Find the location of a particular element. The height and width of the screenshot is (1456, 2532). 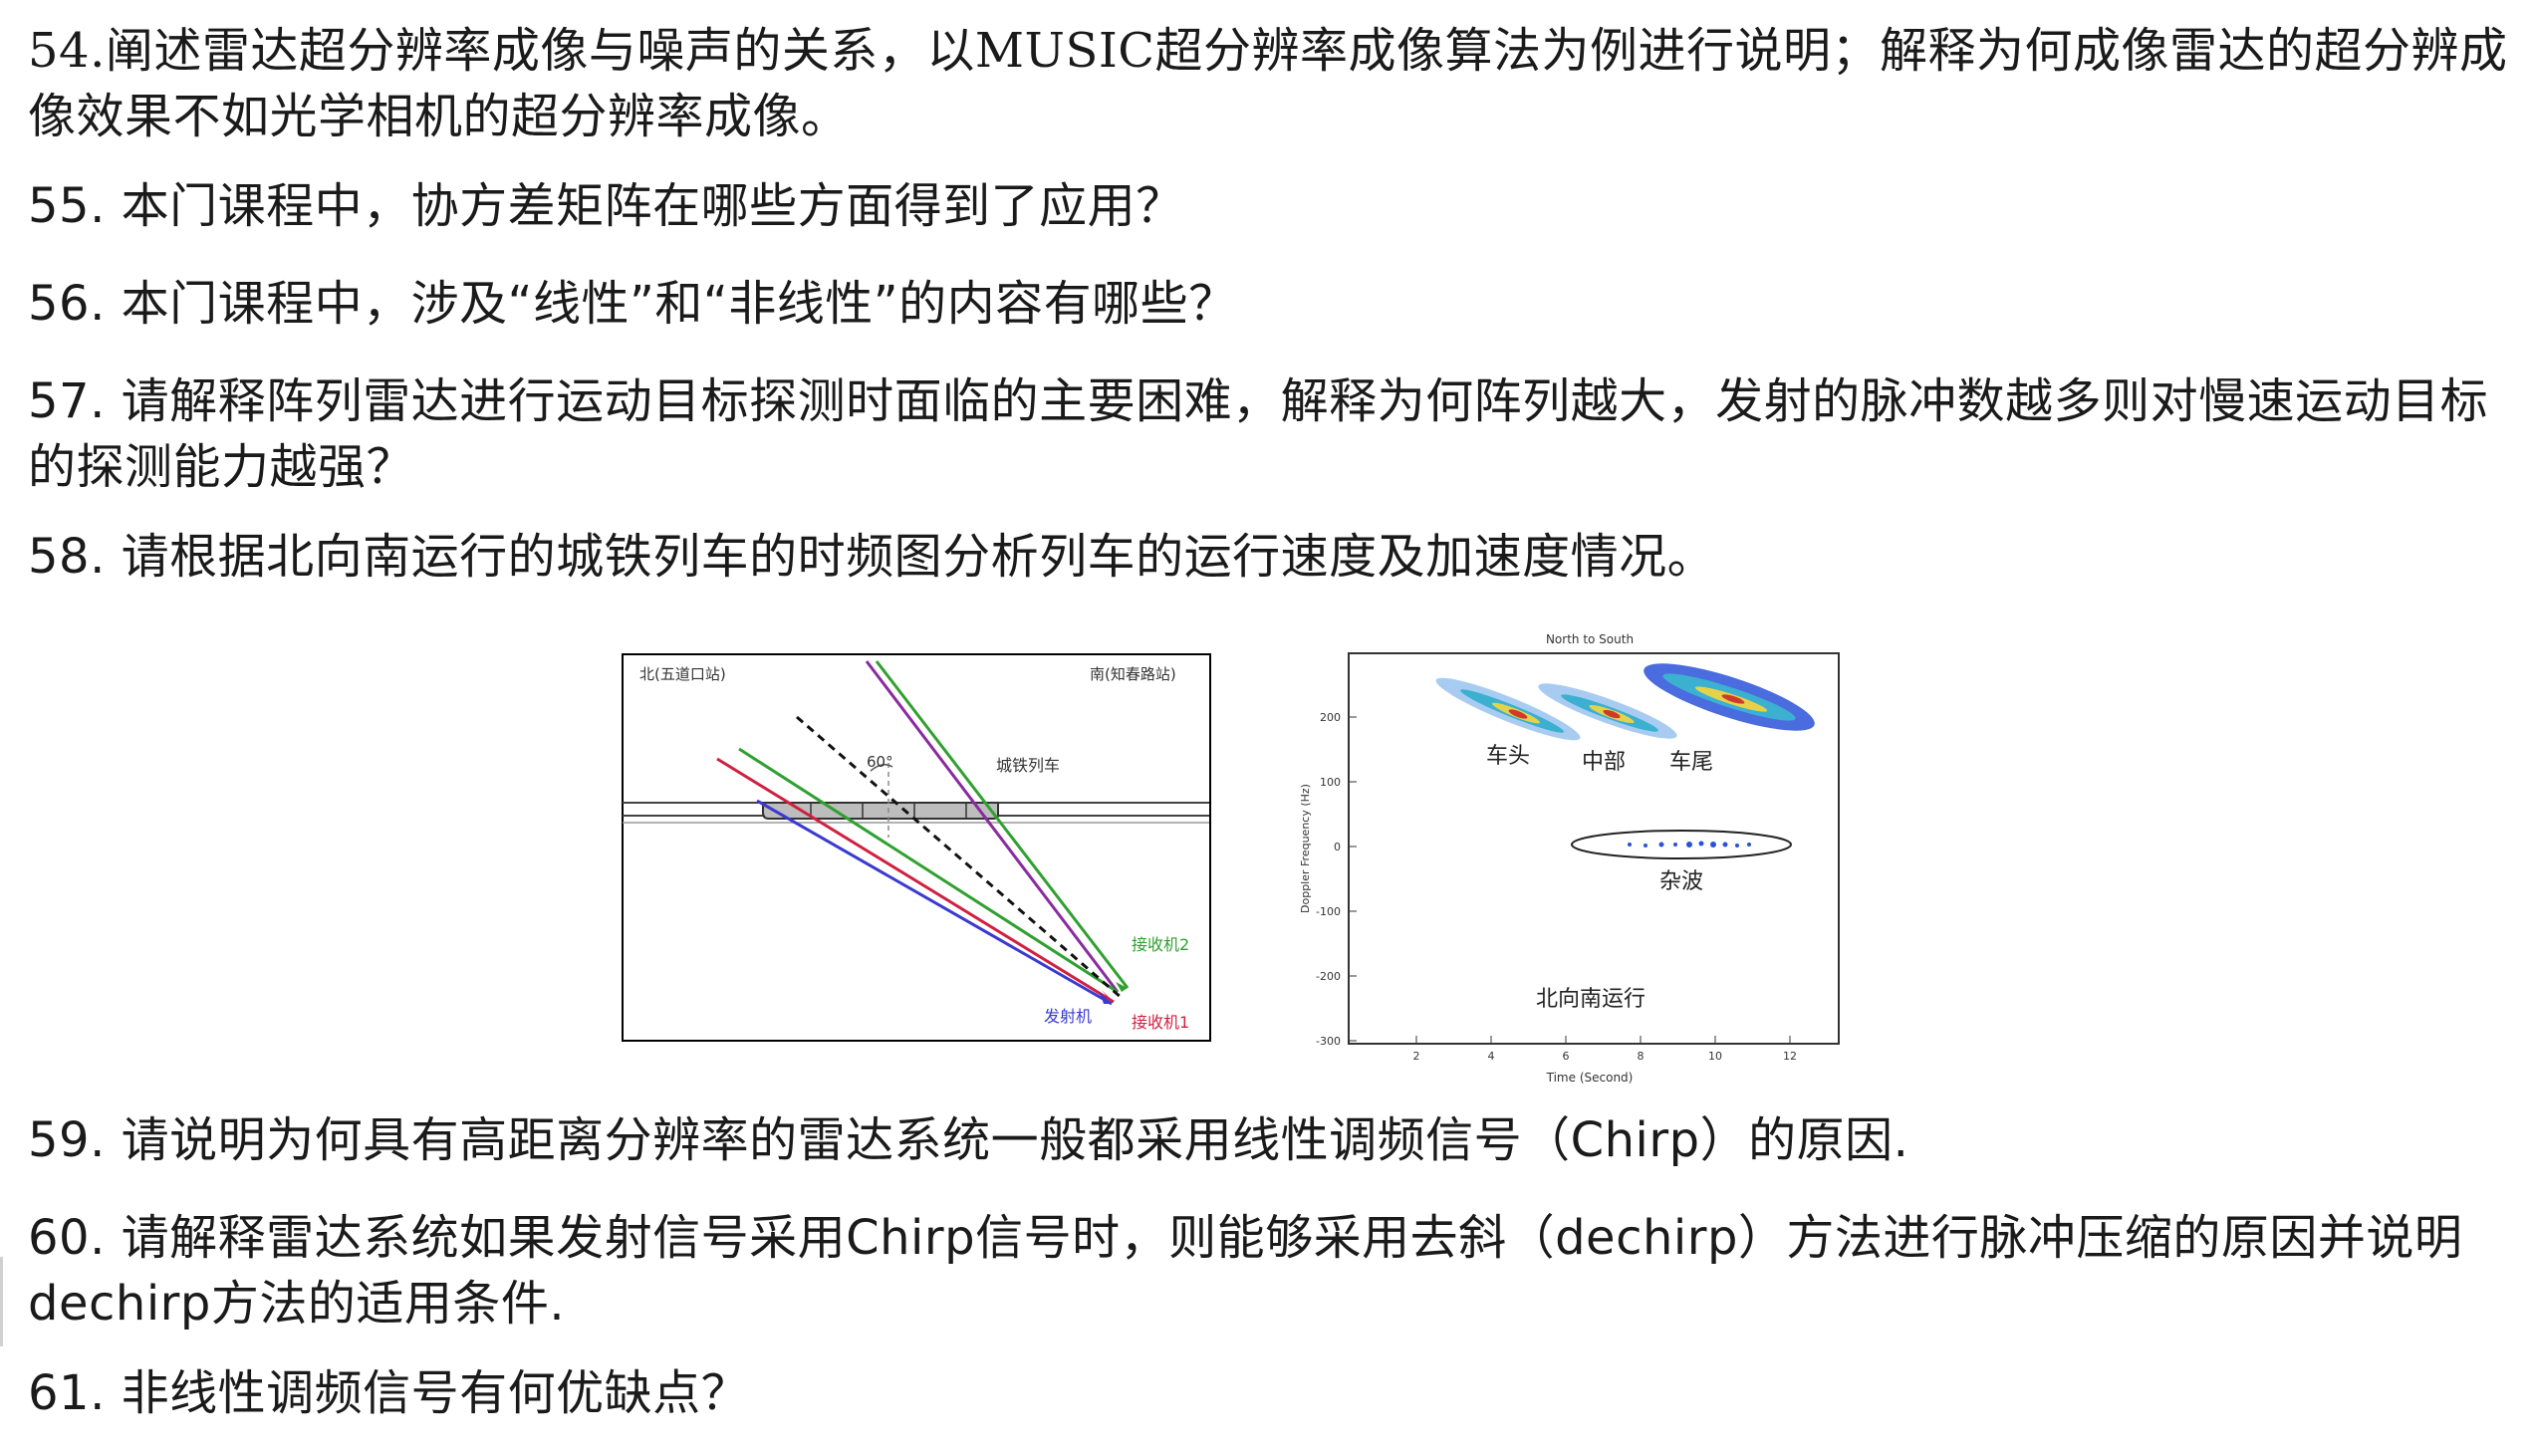

north-label: 北(五道口站) is located at coordinates (682, 674).